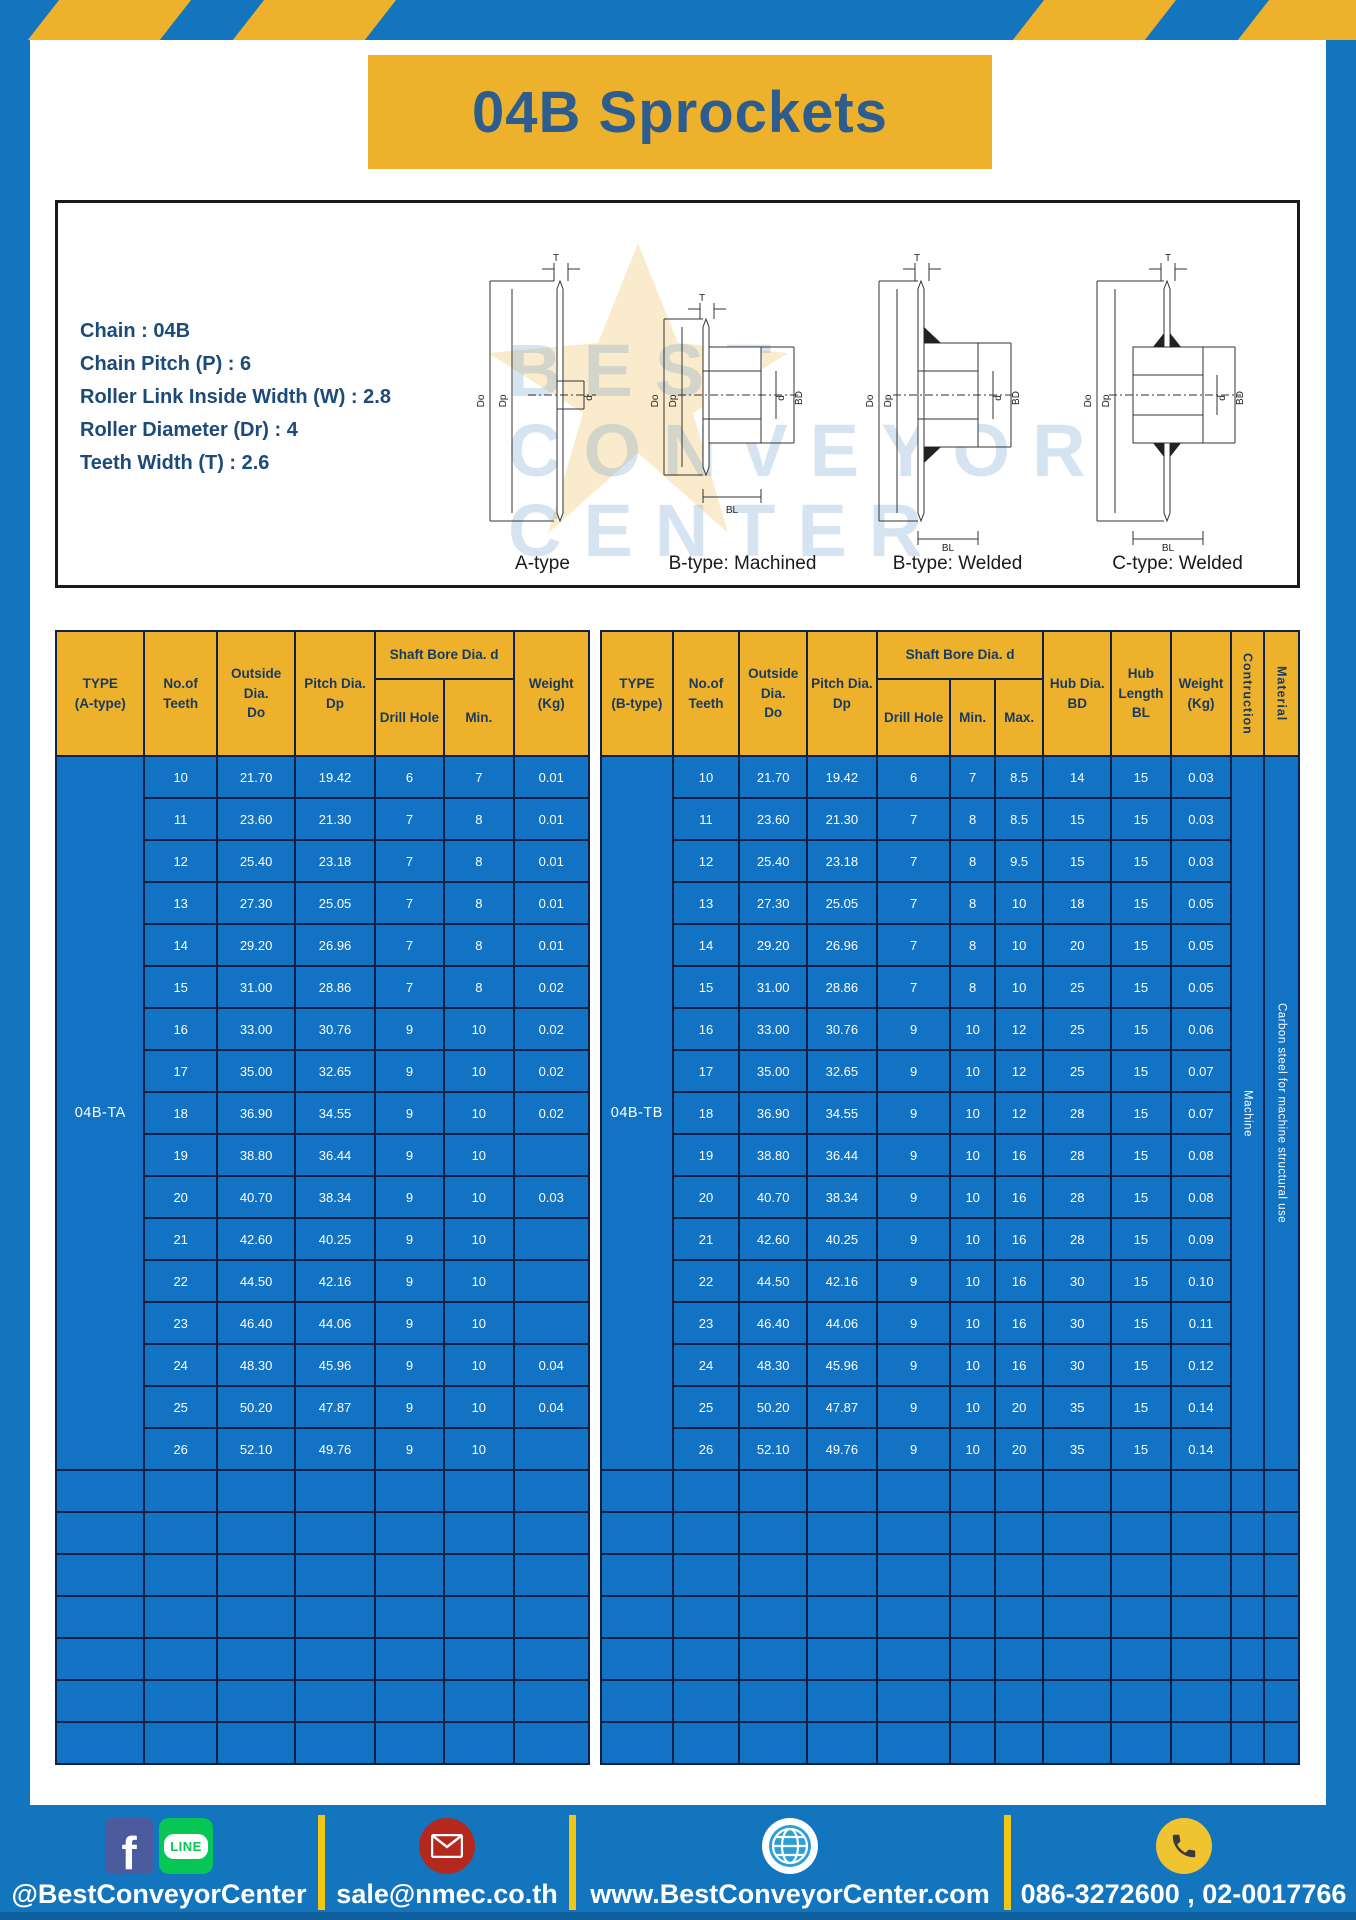 Image resolution: width=1356 pixels, height=1920 pixels. I want to click on line-app-icon: LINE, so click(186, 1846).